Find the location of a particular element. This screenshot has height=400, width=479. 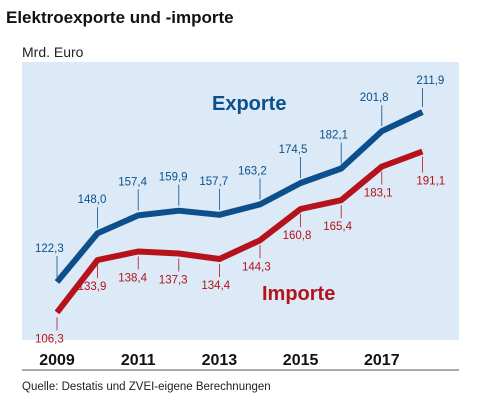

exports-data-label: 201,8 is located at coordinates (374, 98).